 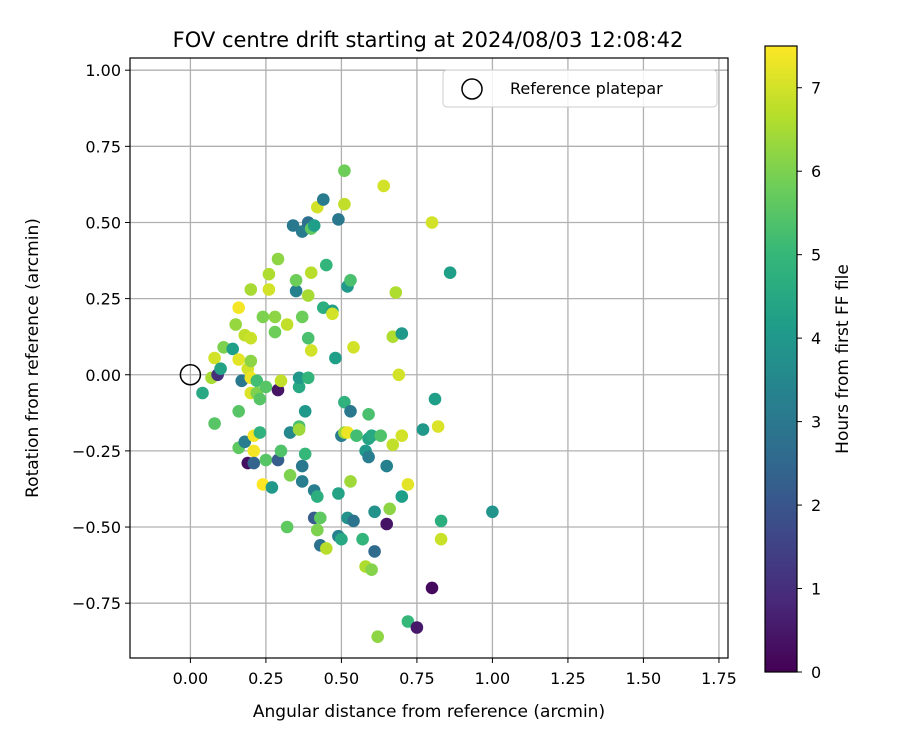 I want to click on x-axis-label: Angular distance from reference (arcmin), so click(x=429, y=712).